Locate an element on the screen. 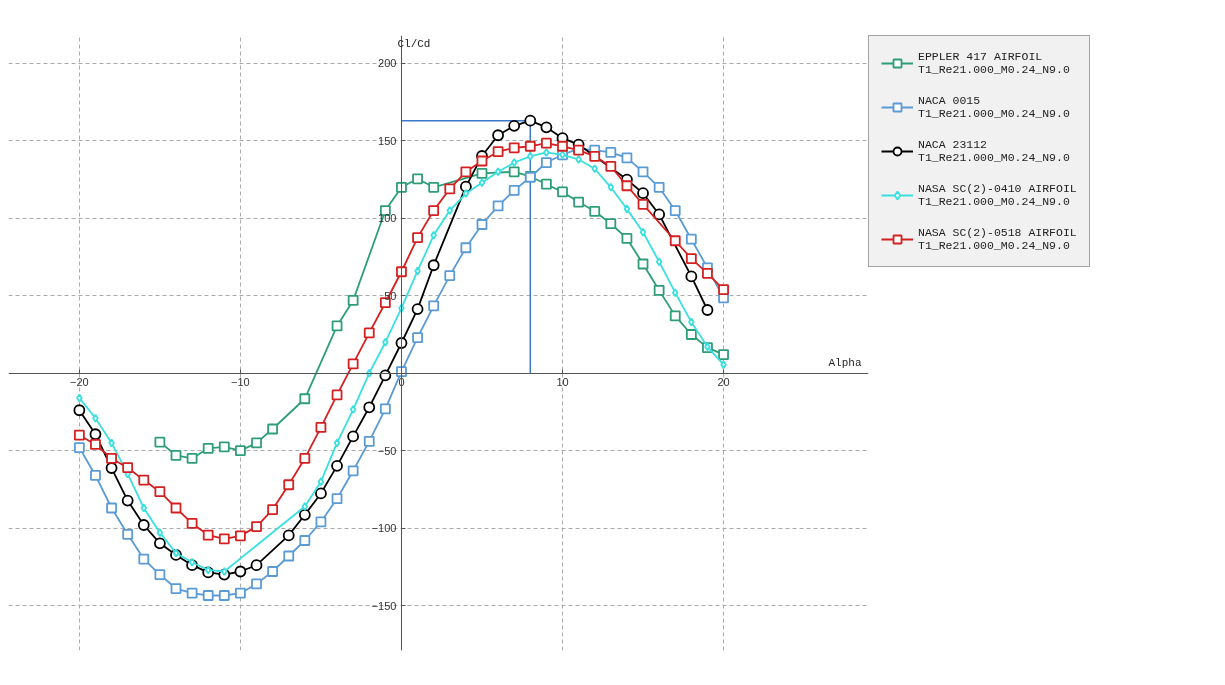 This screenshot has height=685, width=1225. y-tick-label: 200 is located at coordinates (387, 63).